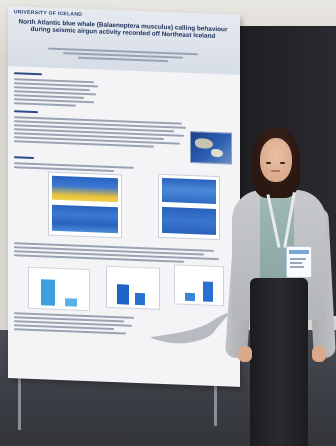  What do you see at coordinates (24, 158) in the screenshot?
I see `results-heading` at bounding box center [24, 158].